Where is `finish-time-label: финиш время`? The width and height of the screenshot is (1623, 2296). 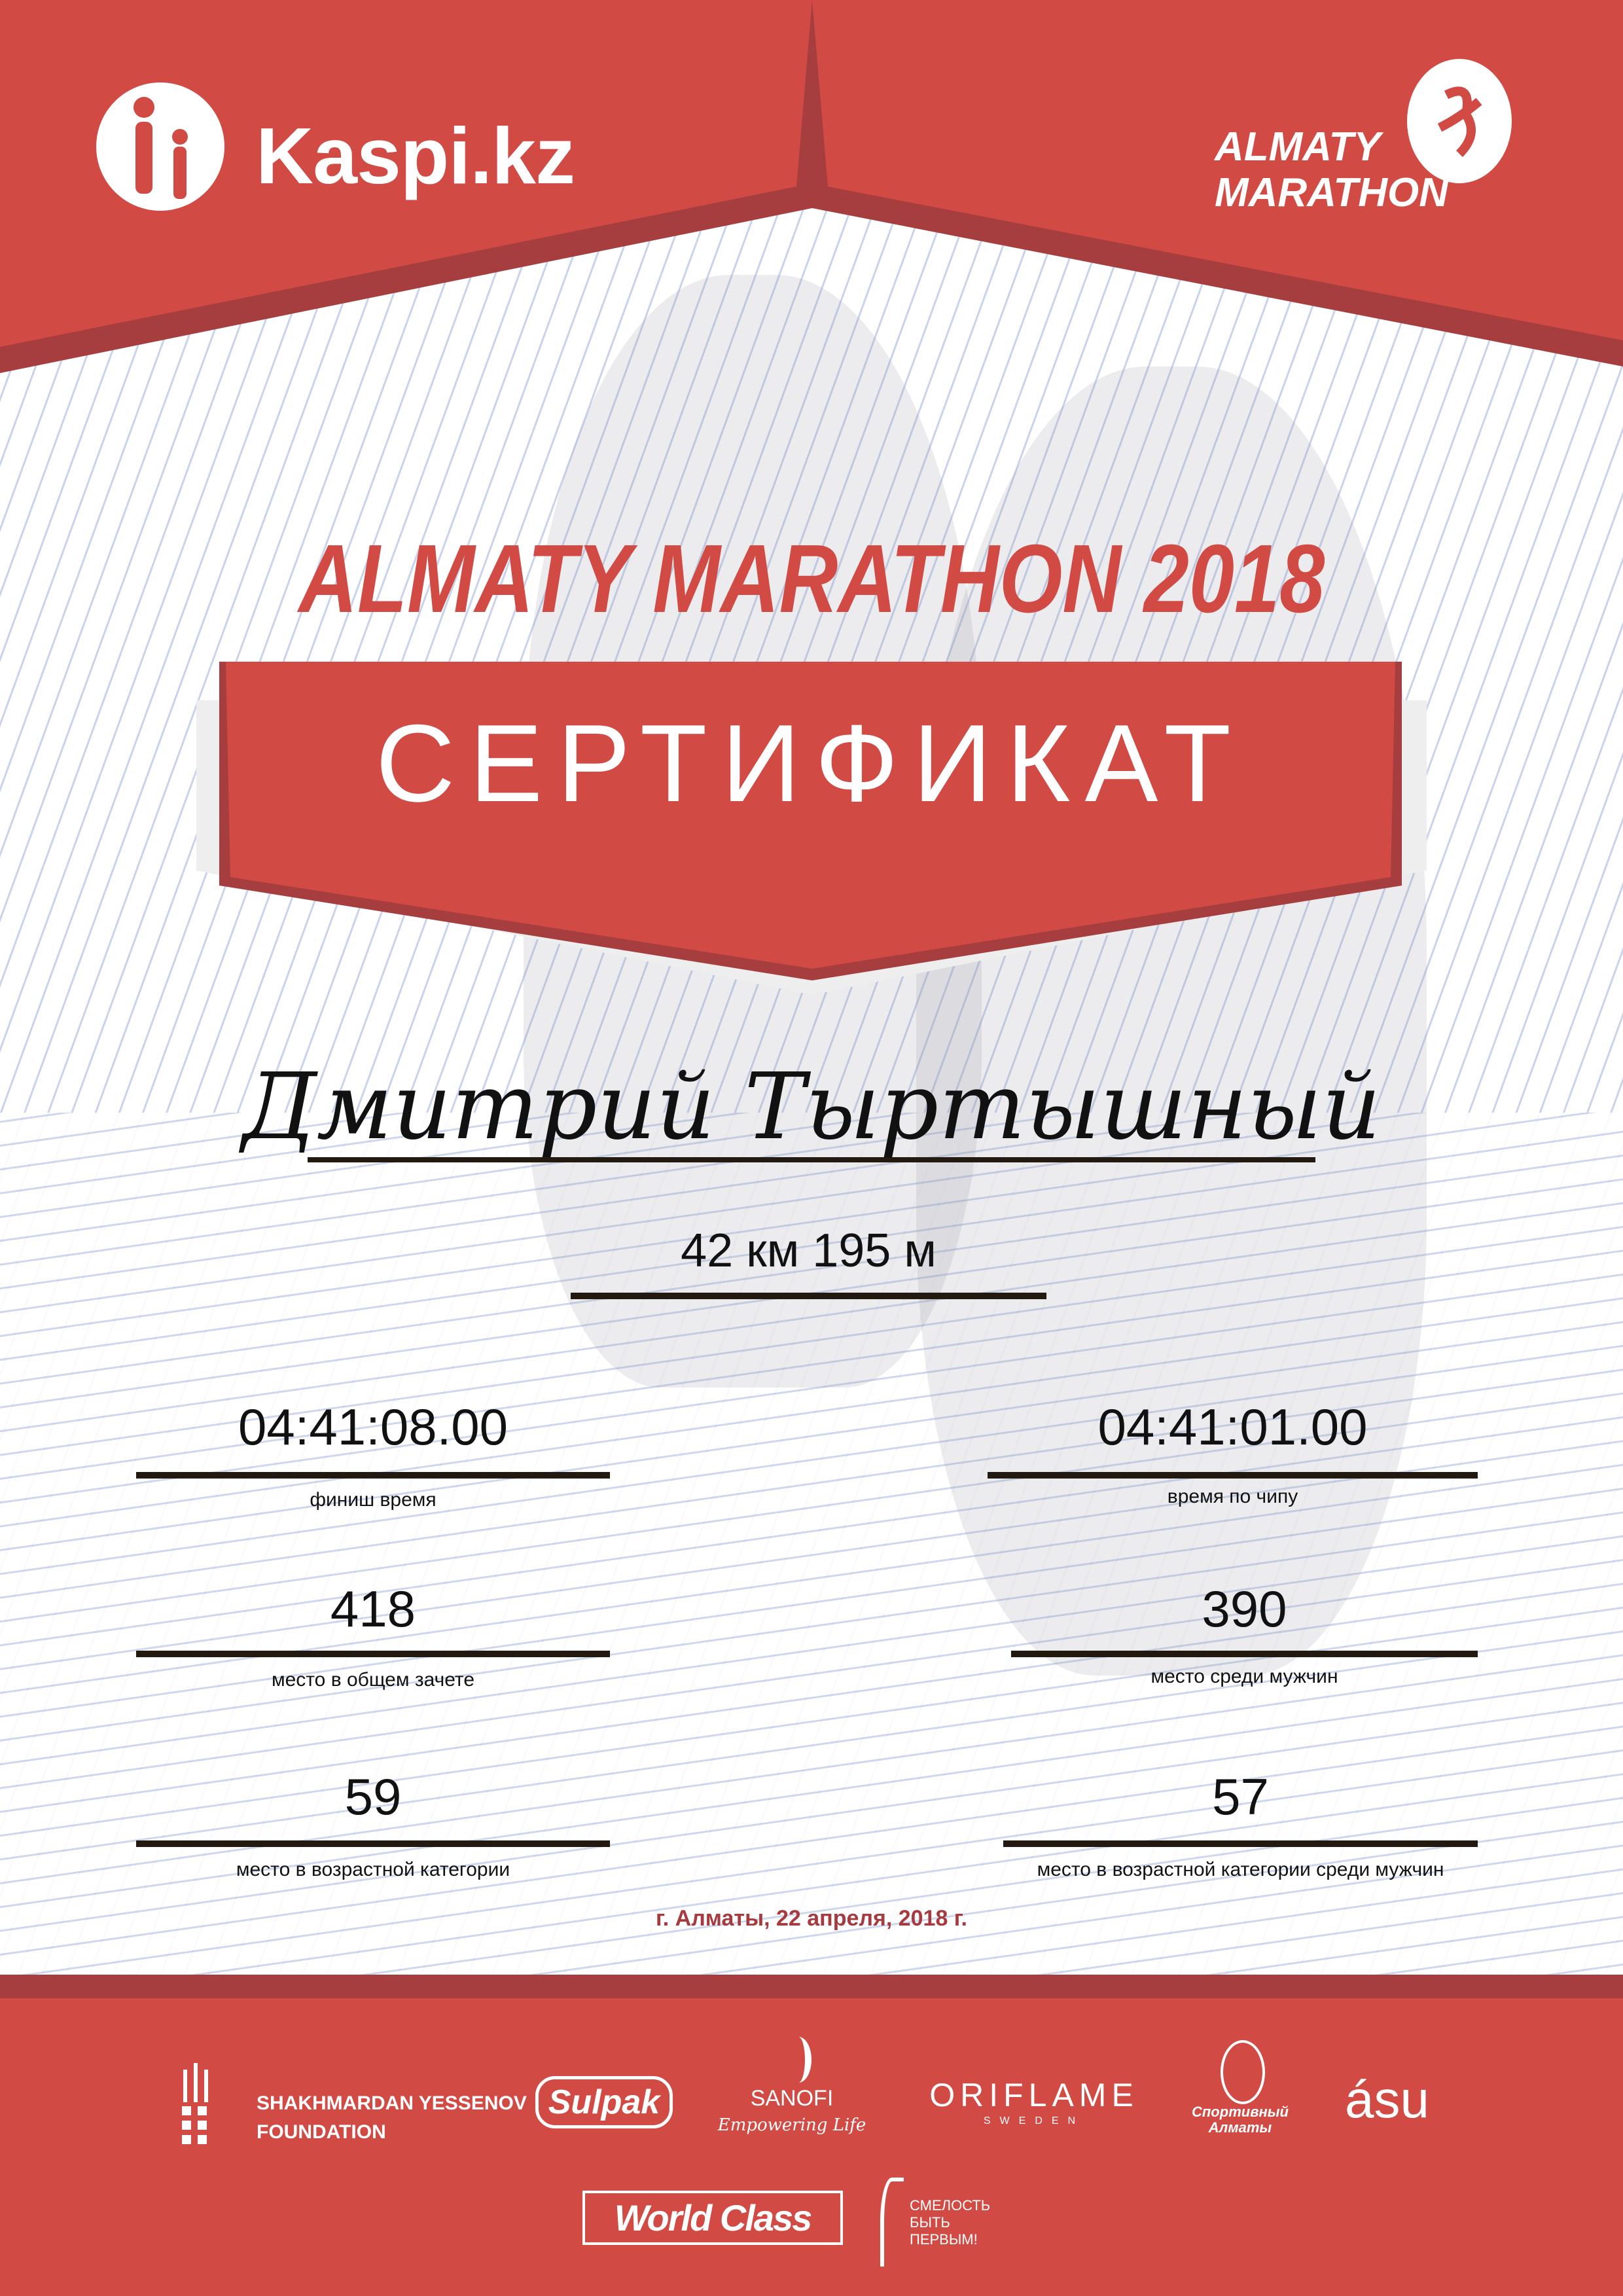
finish-time-label: финиш время is located at coordinates (373, 1500).